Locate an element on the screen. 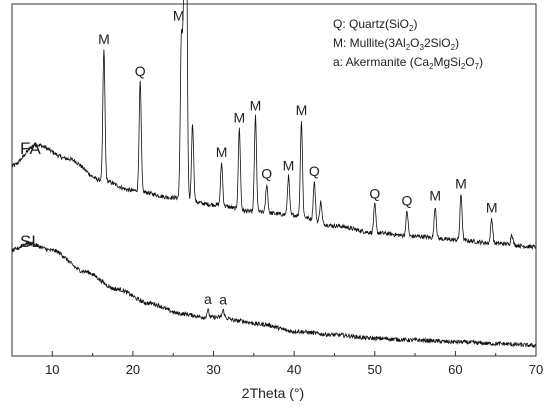 Image resolution: width=550 pixels, height=412 pixels. peak-label-fa-9: Q is located at coordinates (266, 173).